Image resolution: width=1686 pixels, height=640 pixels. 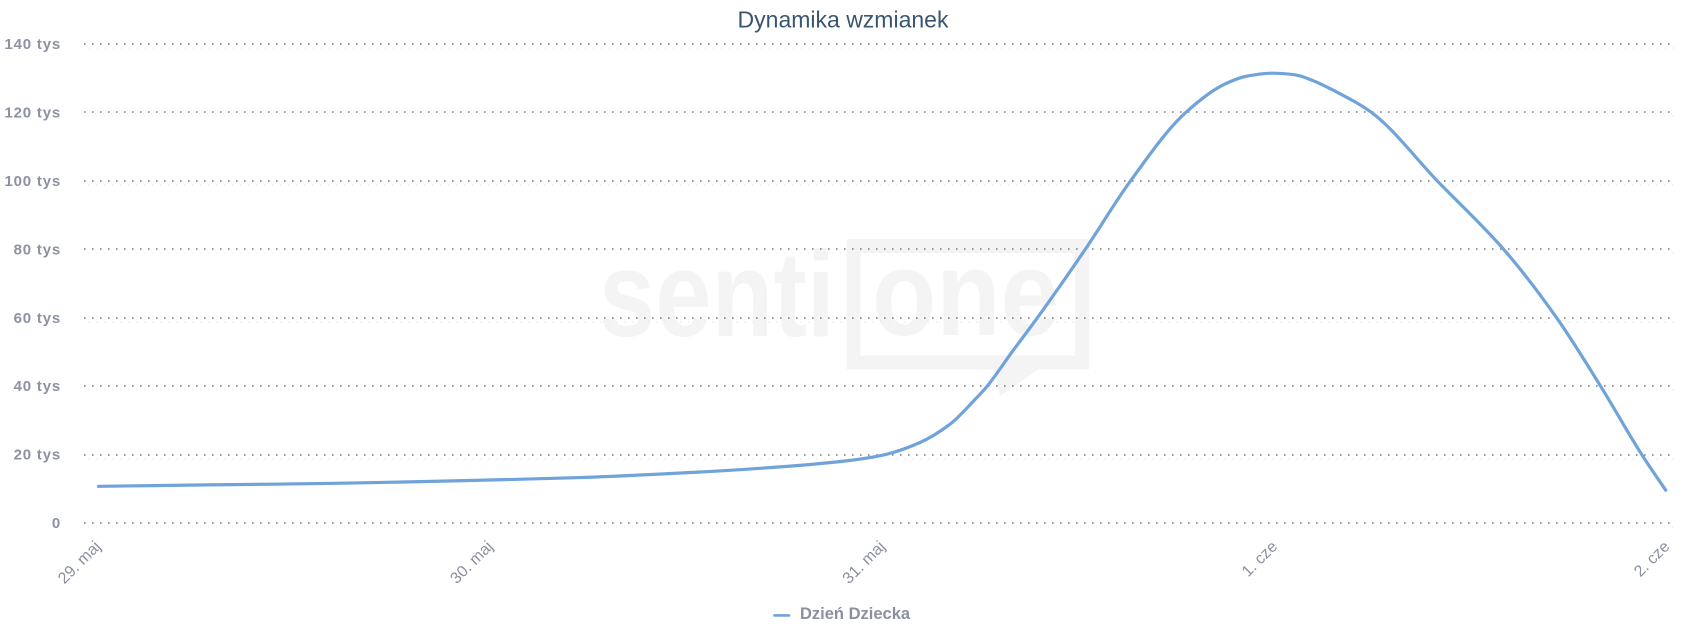 I want to click on svg-text: senti, so click(x=717, y=294).